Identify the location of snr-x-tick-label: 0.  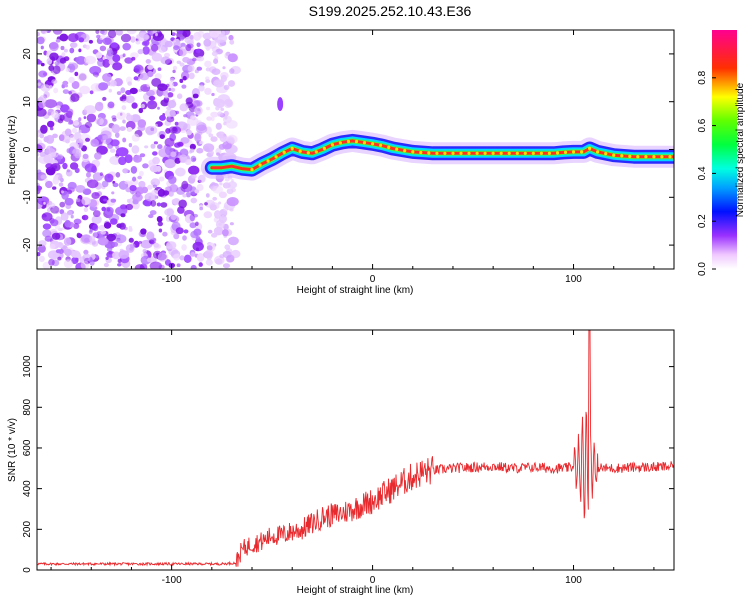
(373, 580).